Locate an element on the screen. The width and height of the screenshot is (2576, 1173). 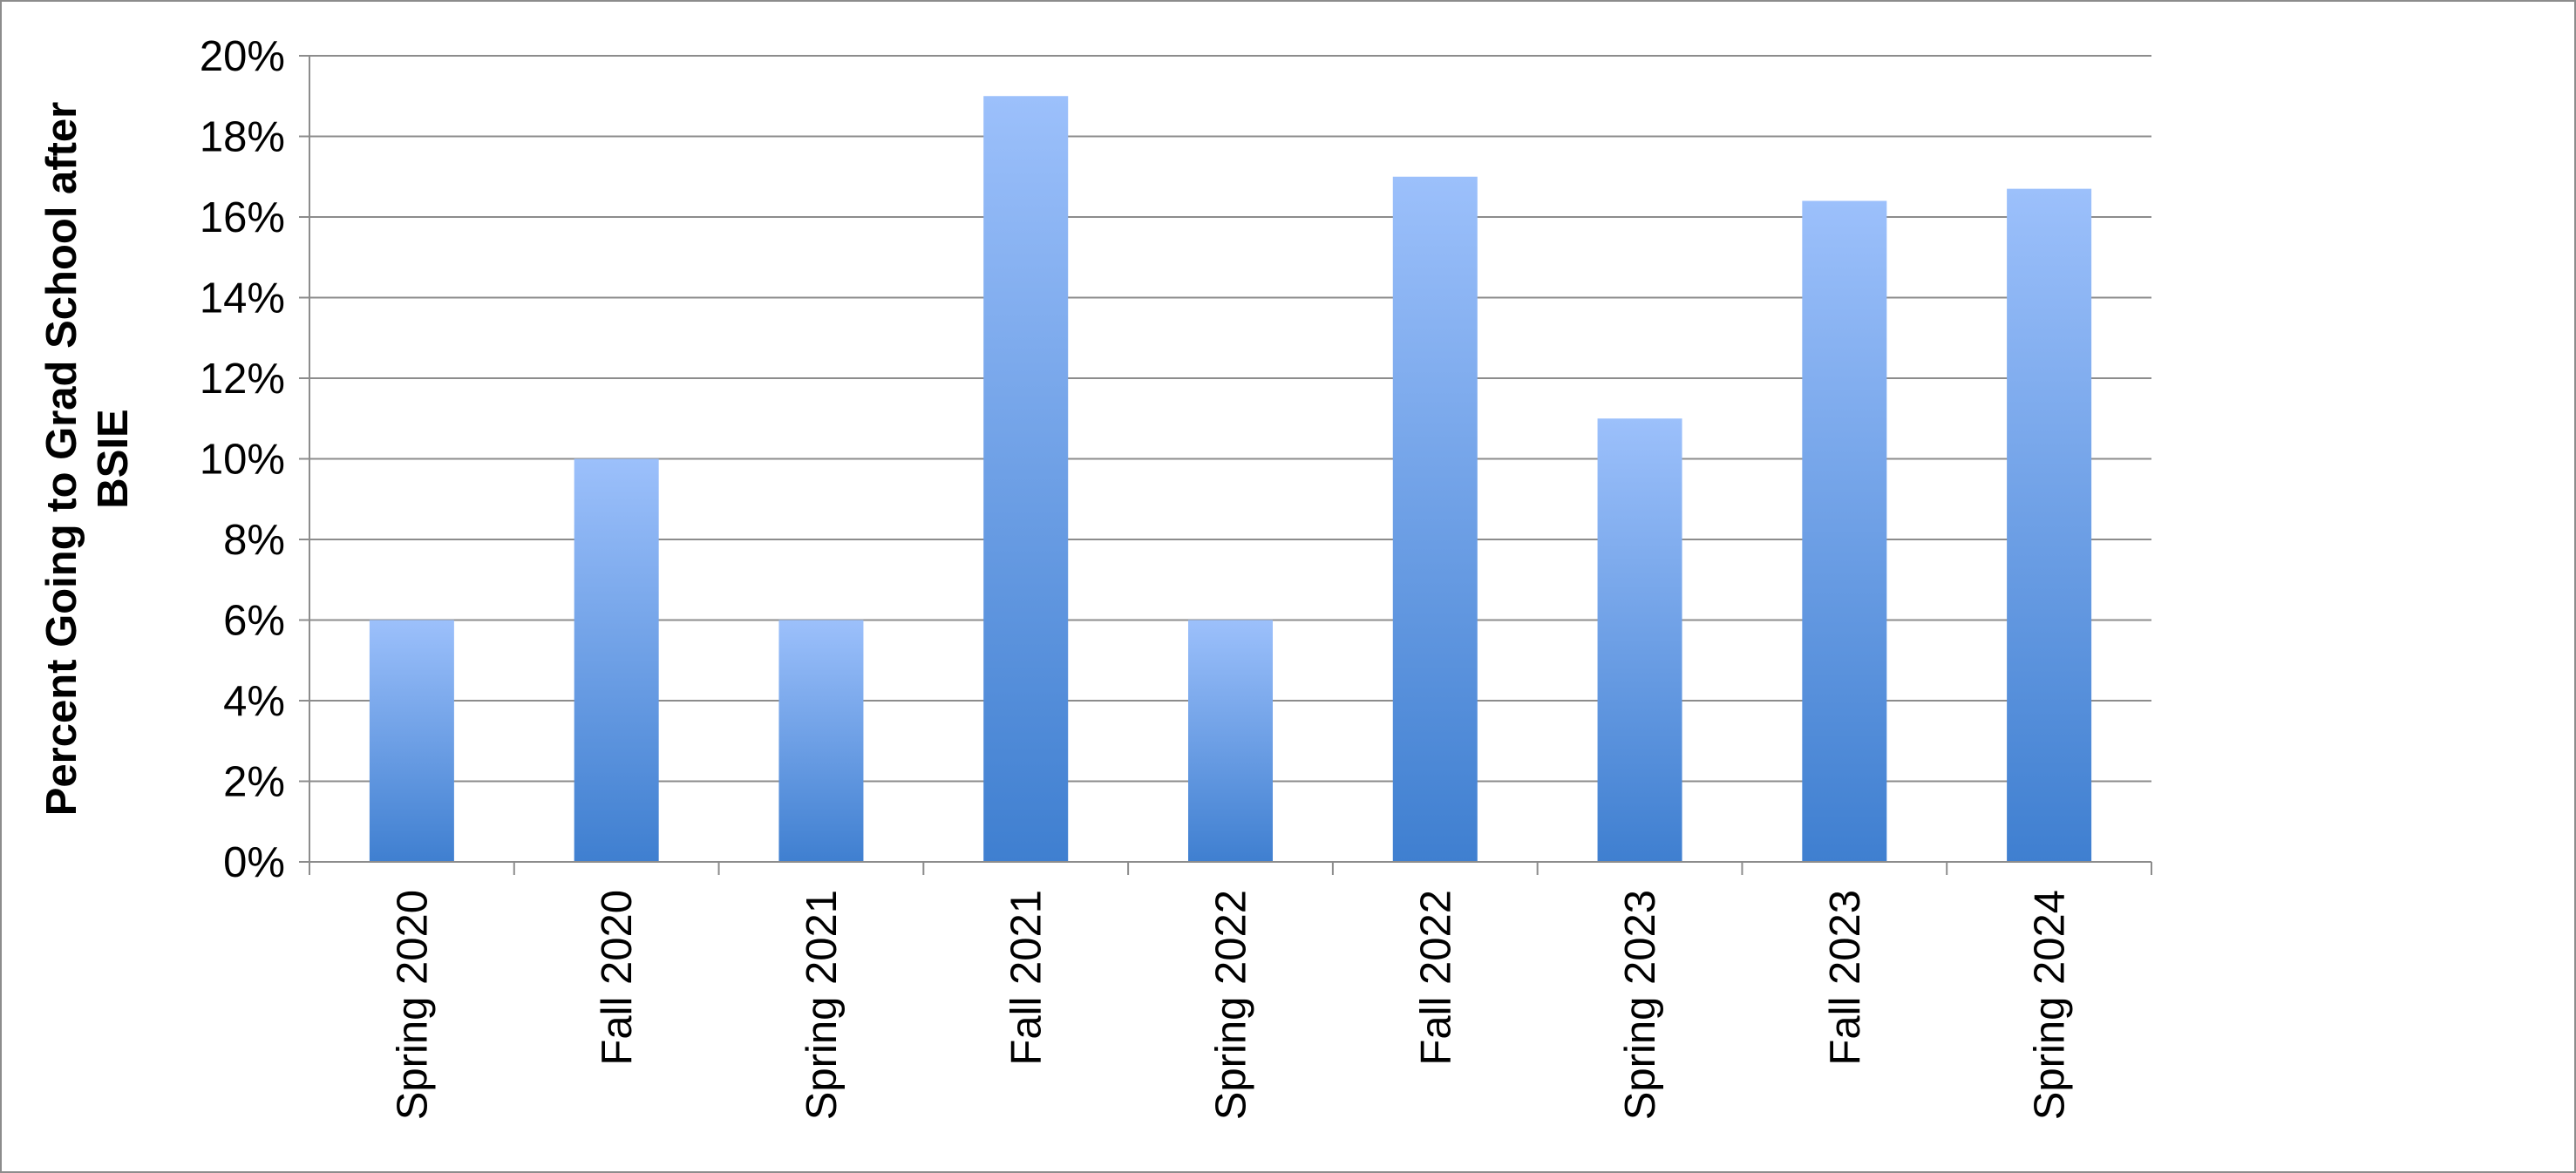
y-axis-title-line: BSIE is located at coordinates (114, 458).